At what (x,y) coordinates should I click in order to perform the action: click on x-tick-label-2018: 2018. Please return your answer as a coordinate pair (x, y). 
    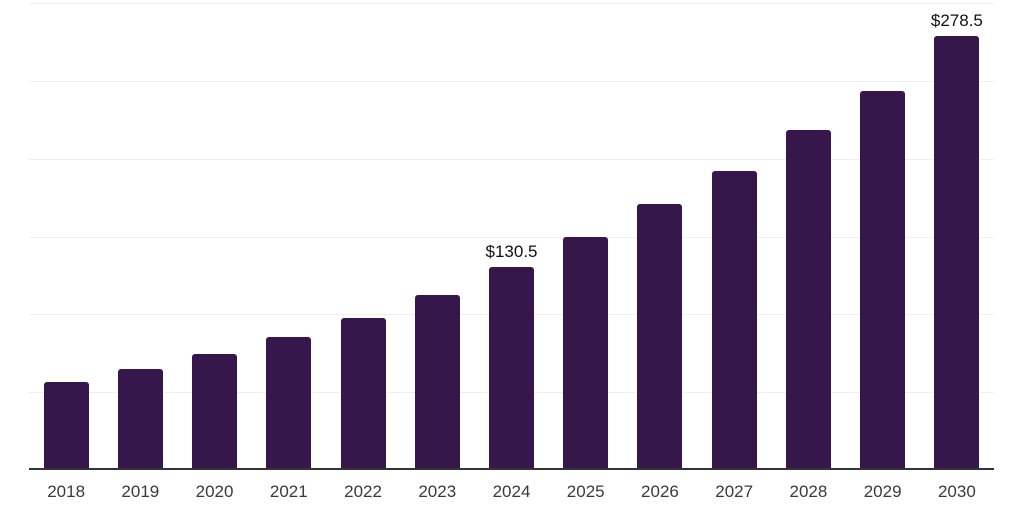
    Looking at the image, I should click on (66, 491).